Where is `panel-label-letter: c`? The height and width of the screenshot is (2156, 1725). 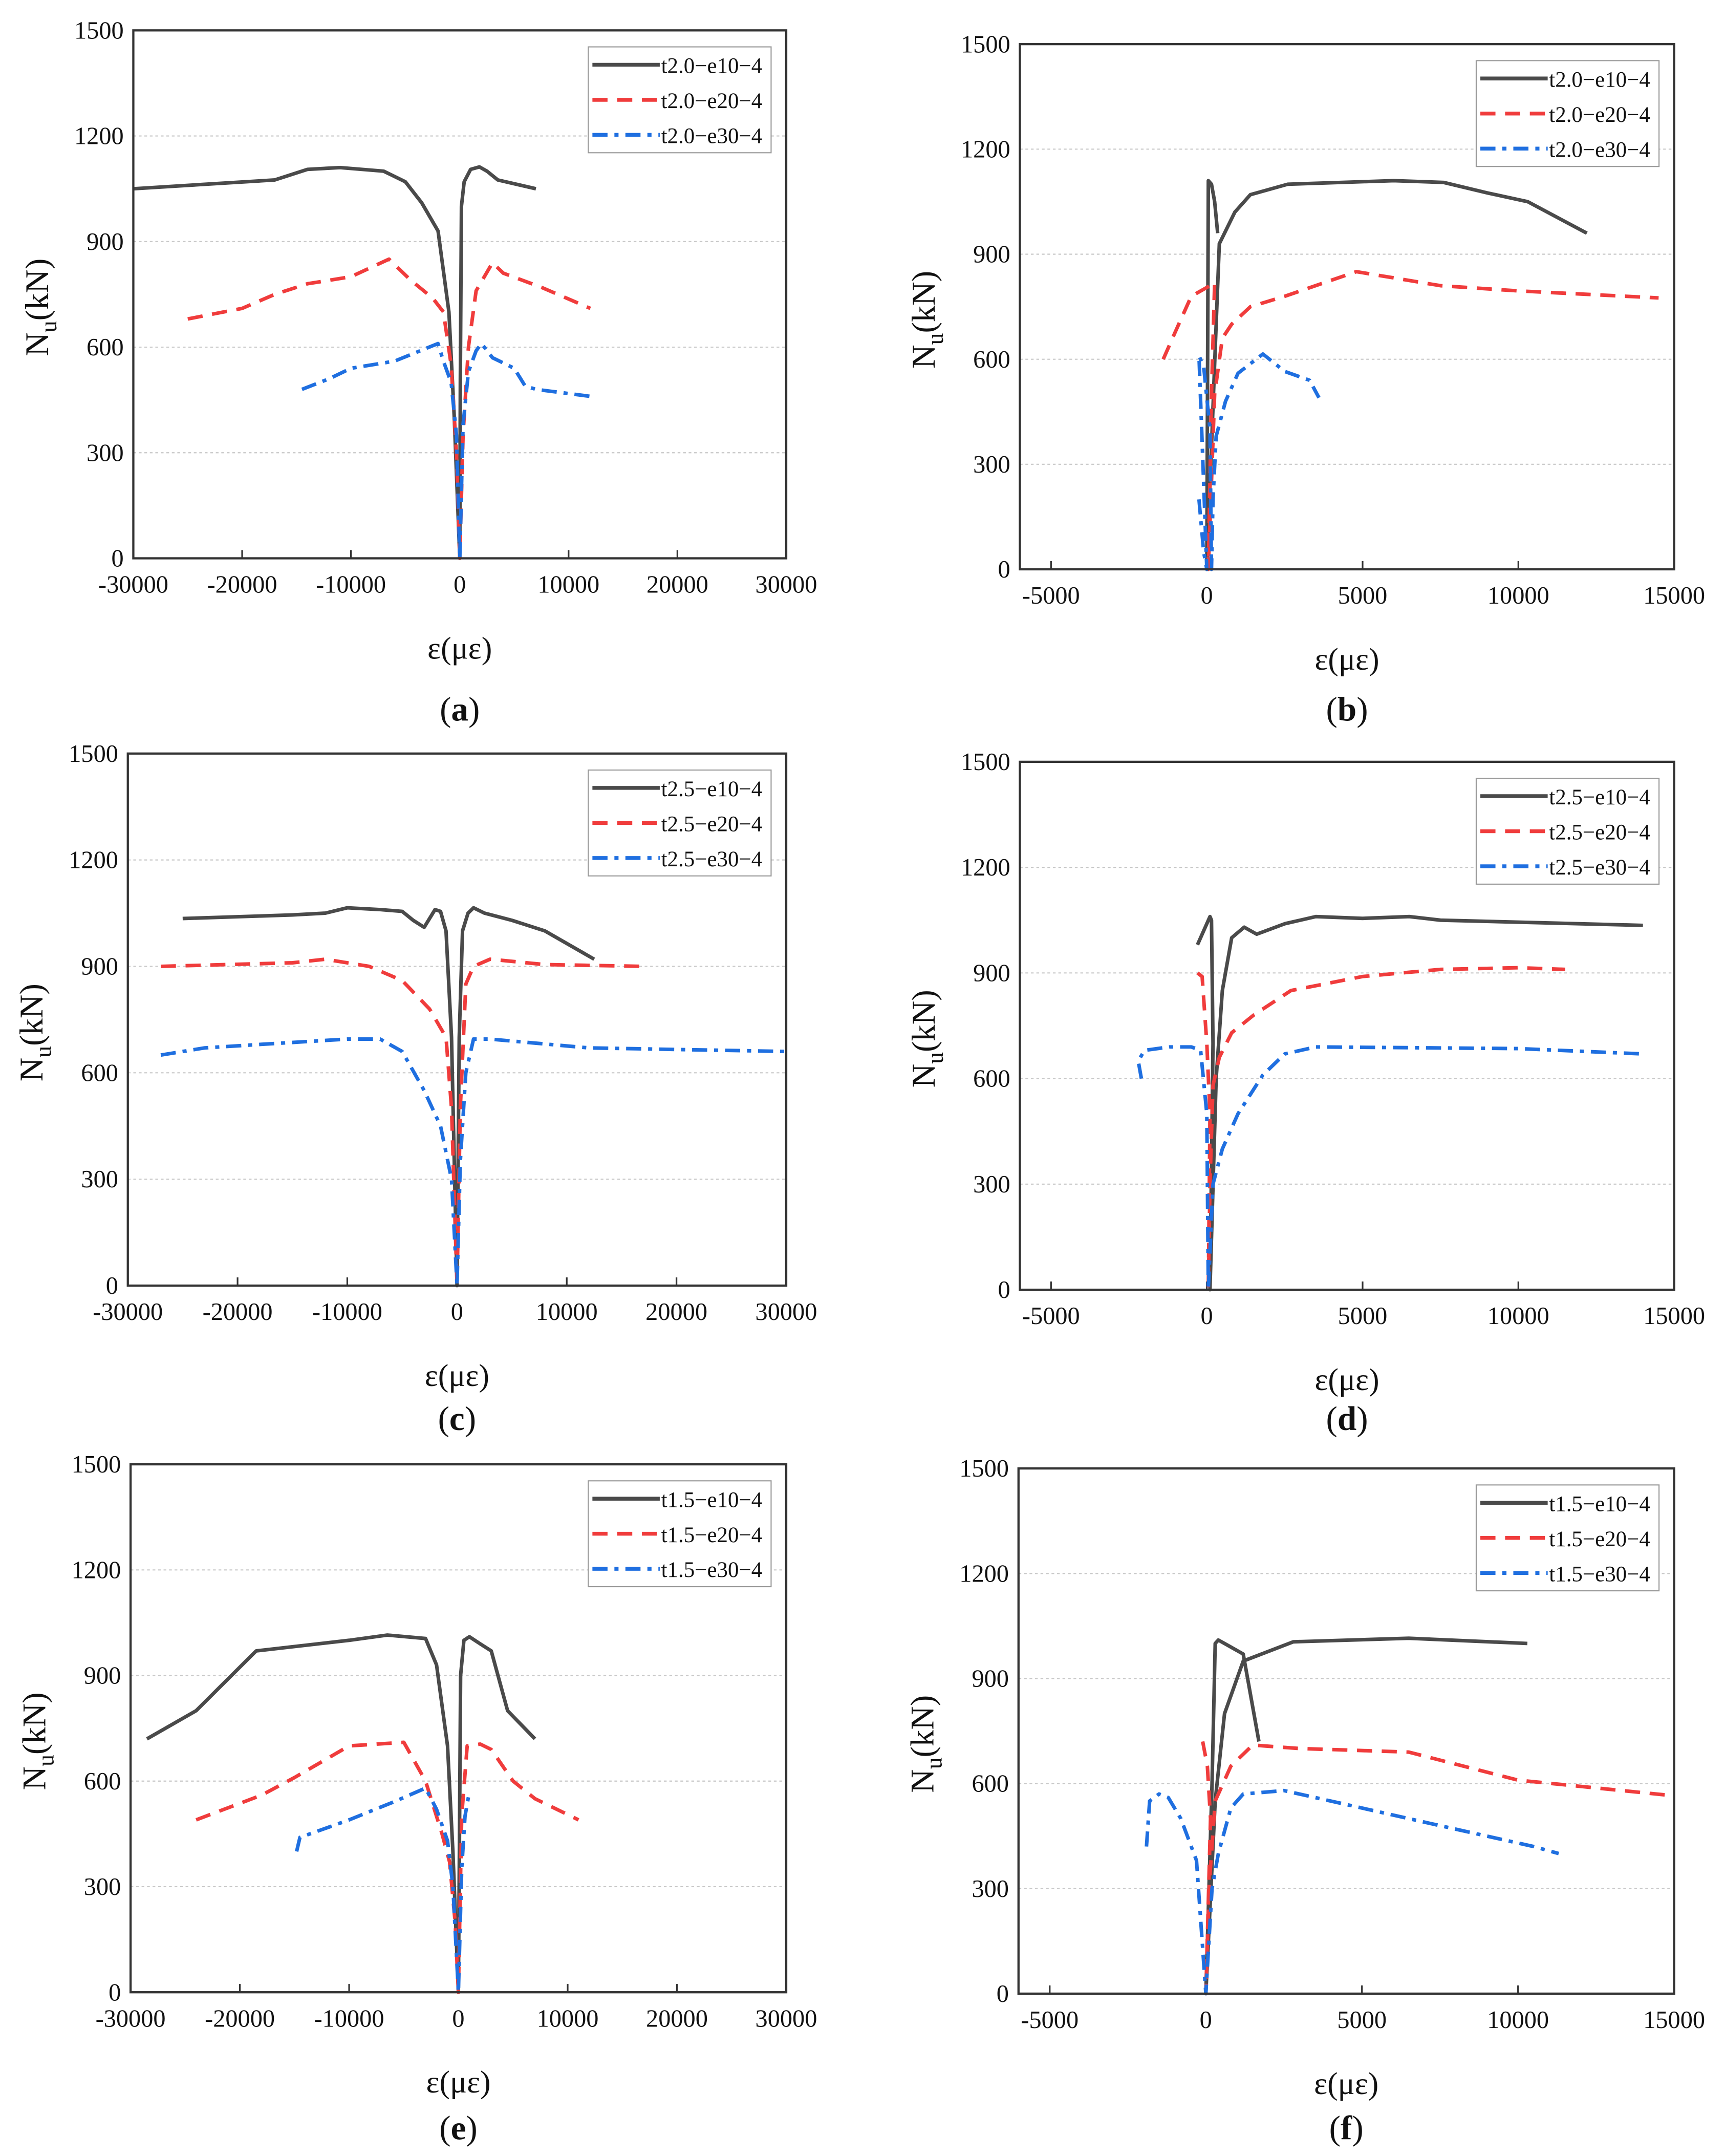 panel-label-letter: c is located at coordinates (457, 1418).